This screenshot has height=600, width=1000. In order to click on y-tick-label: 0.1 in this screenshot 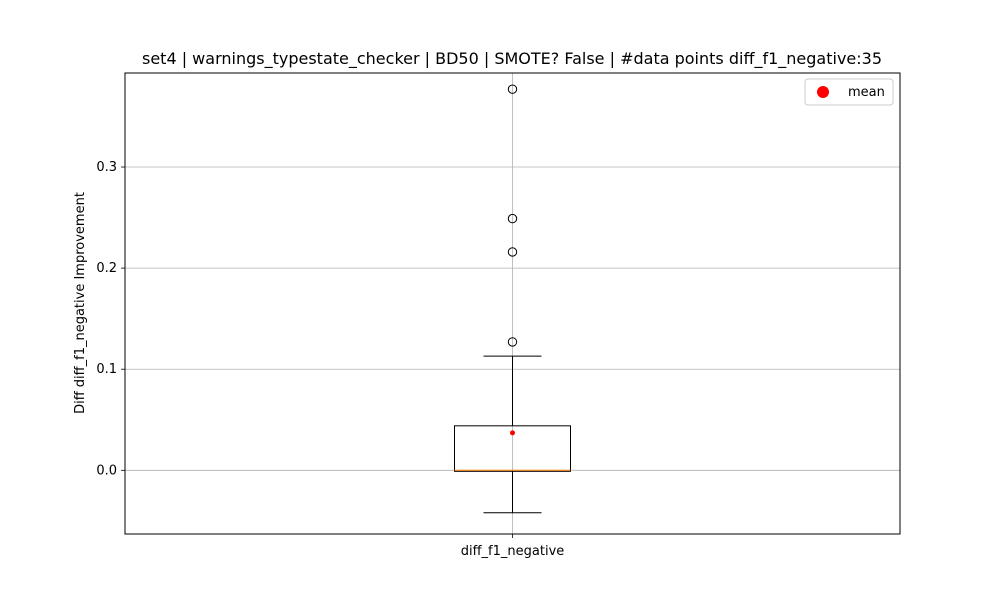, I will do `click(106, 369)`.